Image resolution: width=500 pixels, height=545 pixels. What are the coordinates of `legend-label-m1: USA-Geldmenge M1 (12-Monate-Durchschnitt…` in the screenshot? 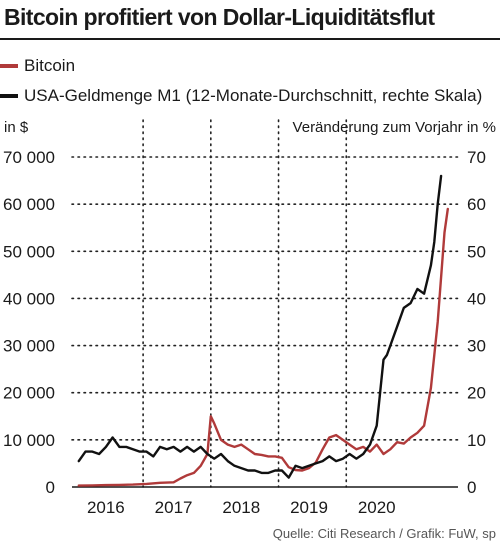 It's located at (253, 95).